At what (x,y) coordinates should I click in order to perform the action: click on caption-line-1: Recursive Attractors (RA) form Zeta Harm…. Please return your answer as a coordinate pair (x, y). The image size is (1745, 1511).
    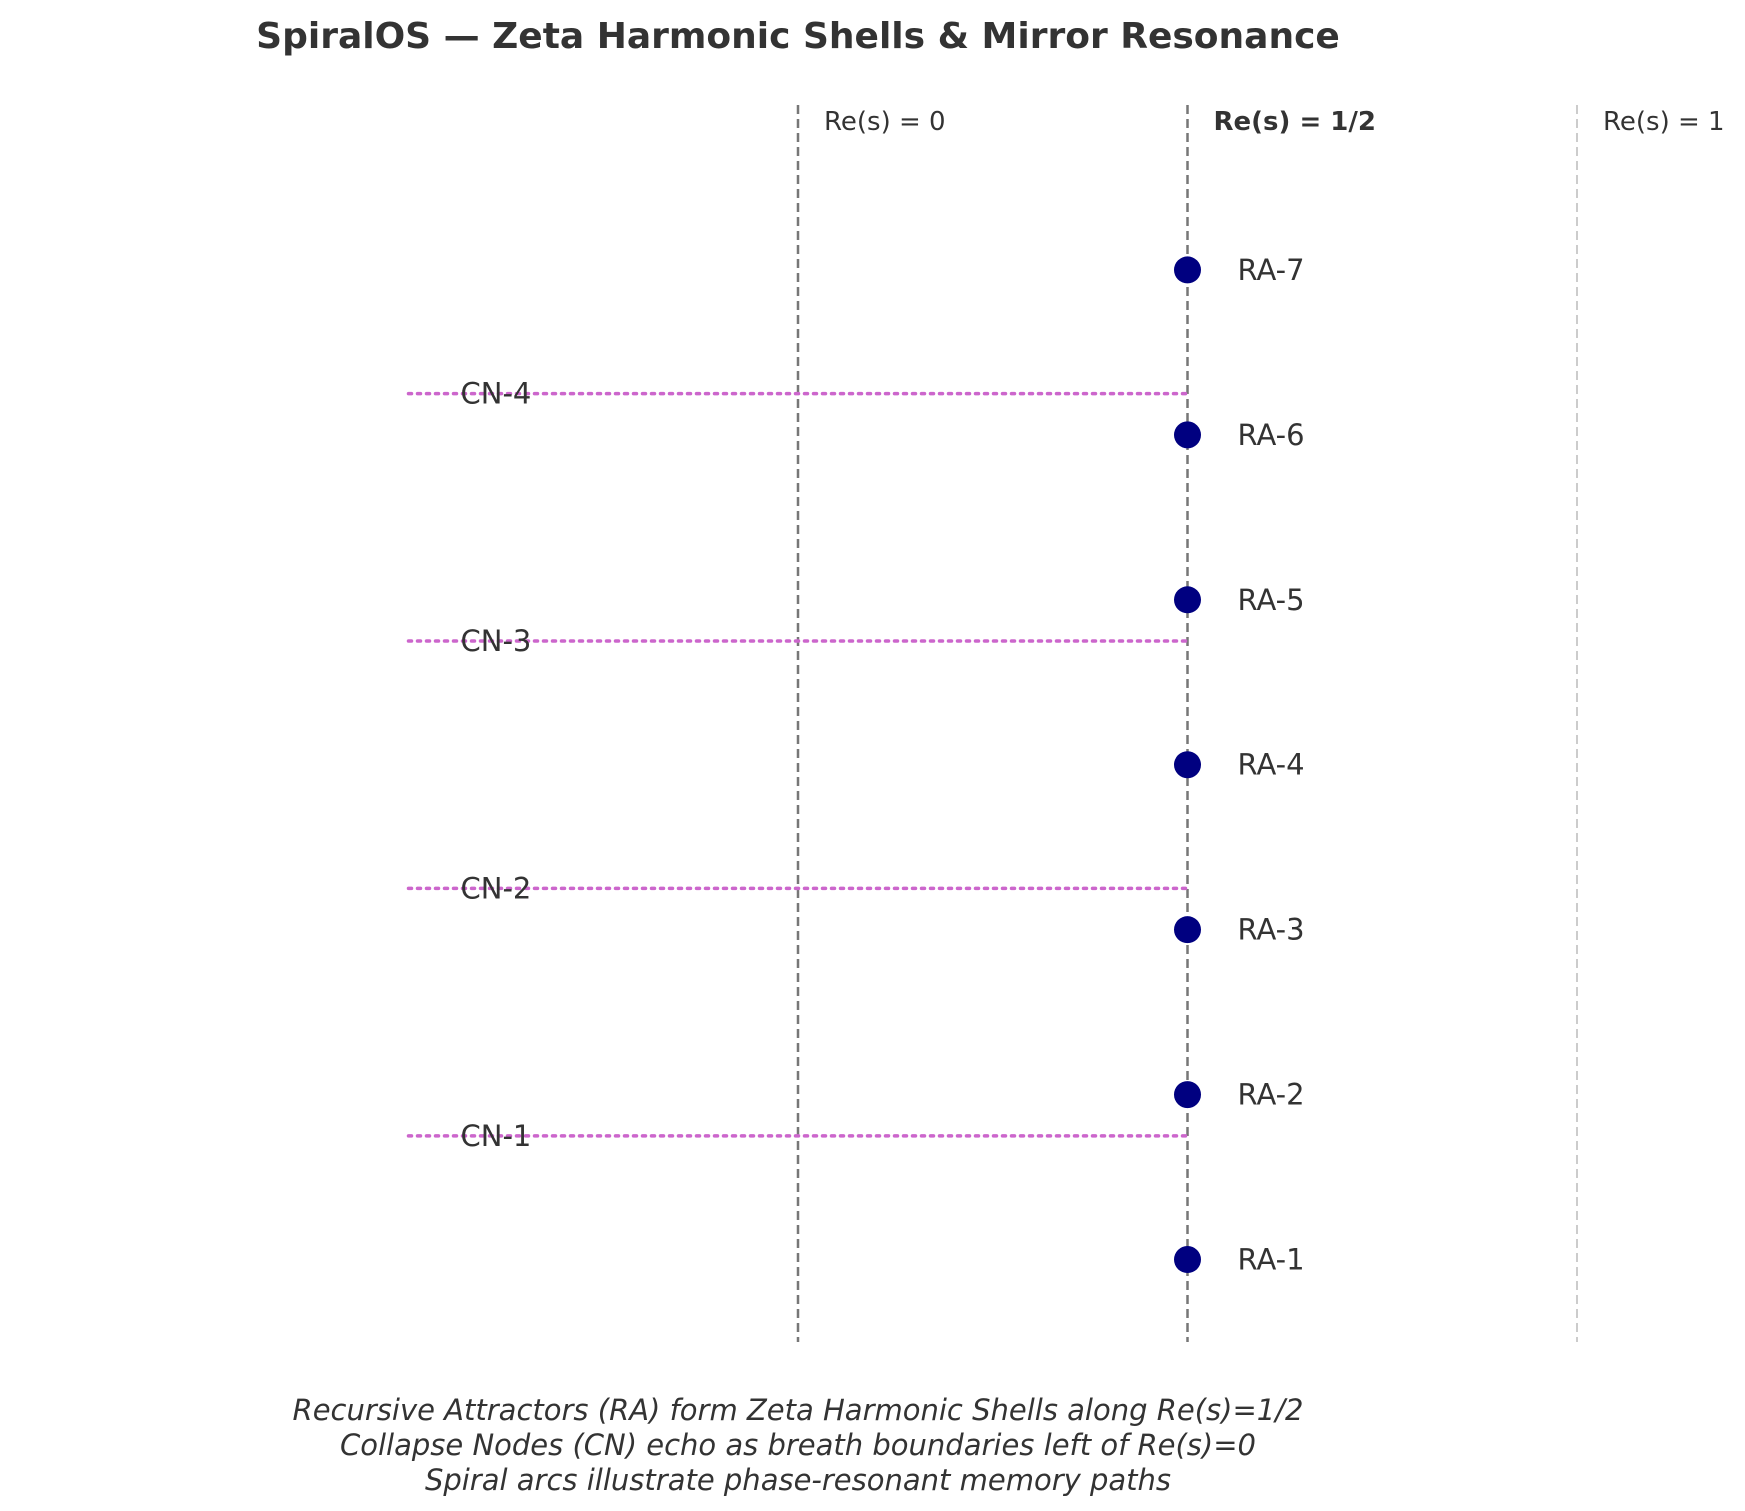
    Looking at the image, I should click on (798, 1410).